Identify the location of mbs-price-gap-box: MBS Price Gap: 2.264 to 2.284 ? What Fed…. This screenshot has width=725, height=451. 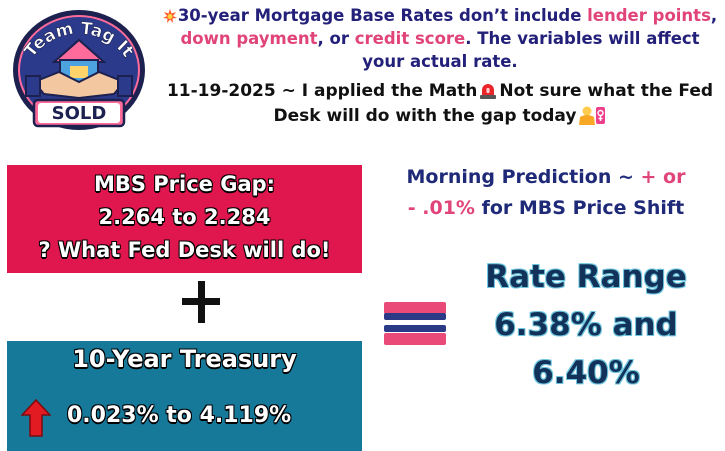
(184, 219).